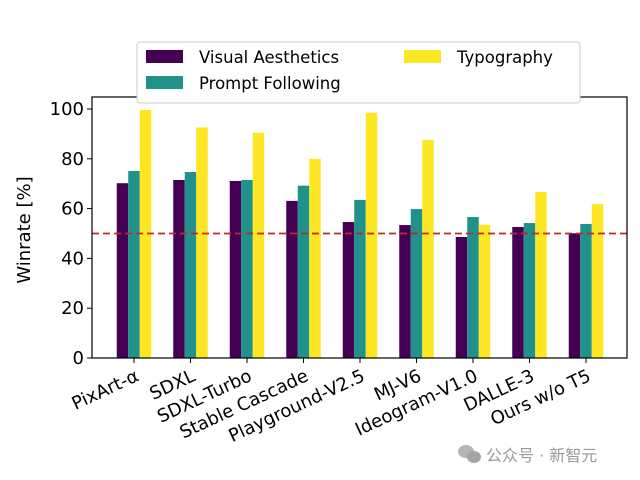 This screenshot has width=640, height=480. I want to click on legend-label: Prompt Following, so click(270, 83).